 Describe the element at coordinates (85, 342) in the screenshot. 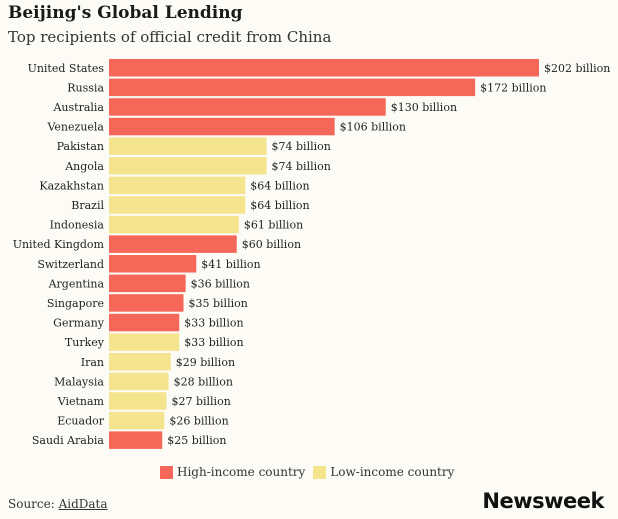

I see `category-label: Turkey` at that location.